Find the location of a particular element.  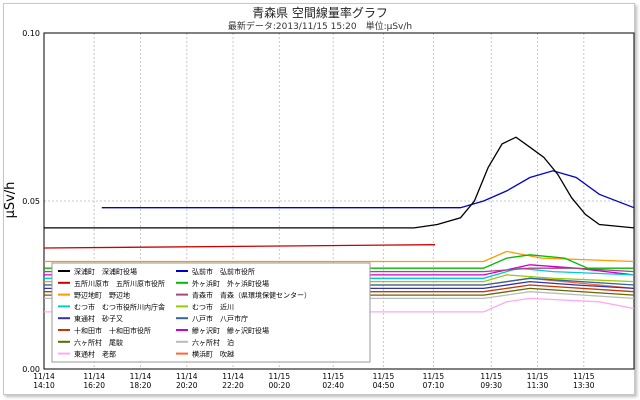

legend-entry: むつ市 むつ市役所川内庁舎 is located at coordinates (119, 306).